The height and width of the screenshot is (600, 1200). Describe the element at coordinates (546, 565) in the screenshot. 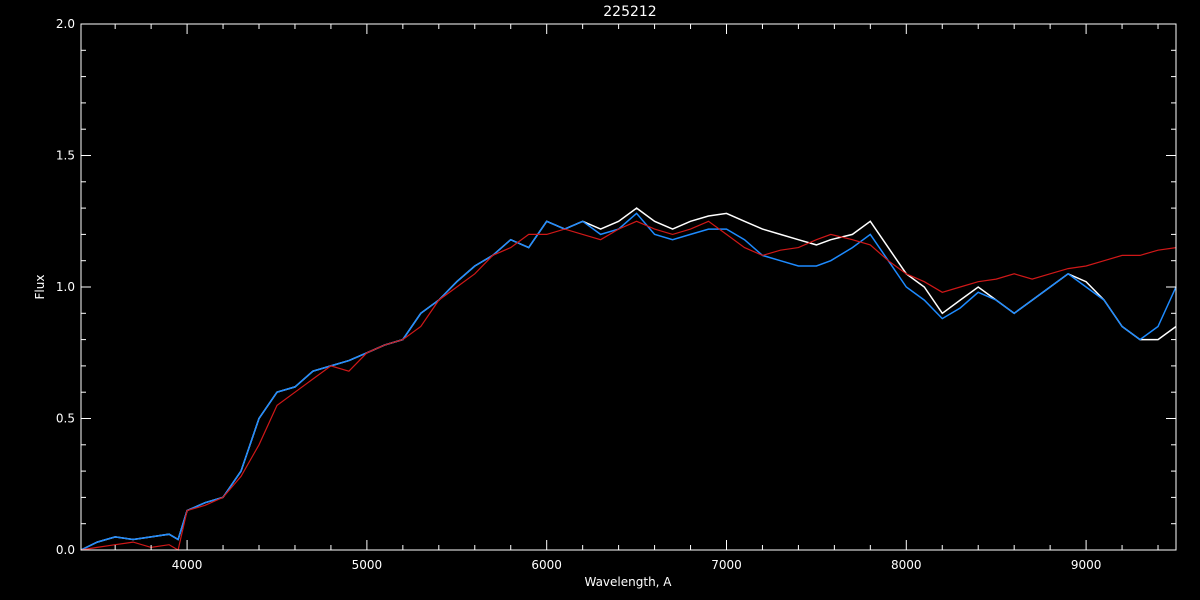

I see `x-tick-label: 6000` at that location.